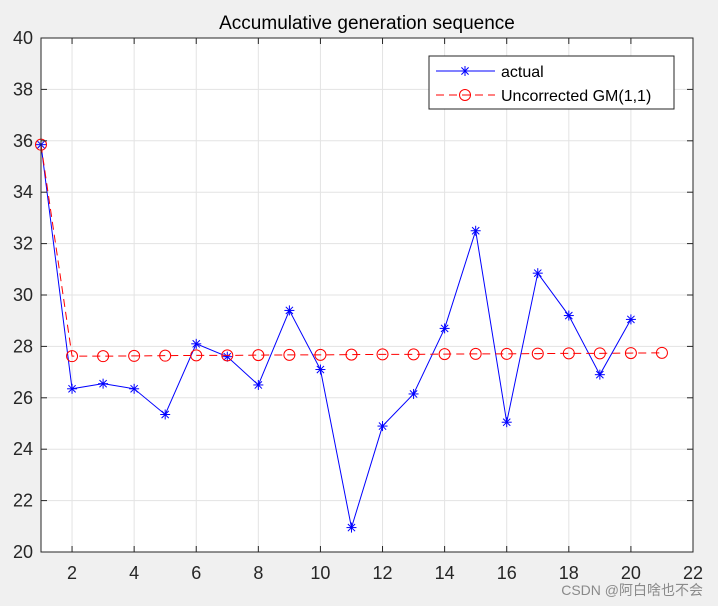  Describe the element at coordinates (522, 72) in the screenshot. I see `legend-actual-label: actual` at that location.